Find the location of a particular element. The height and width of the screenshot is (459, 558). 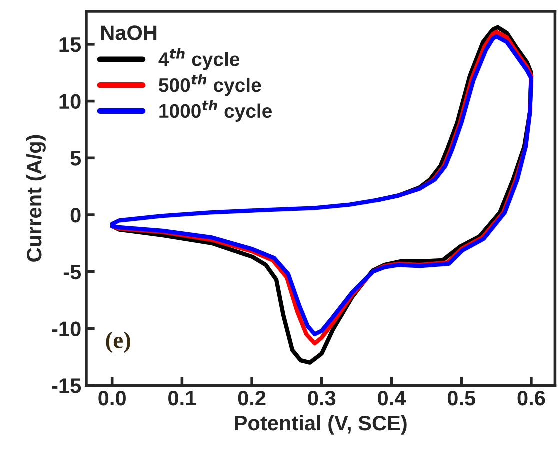

legend-label: 500$^{th}$ cycle is located at coordinates (210, 85).